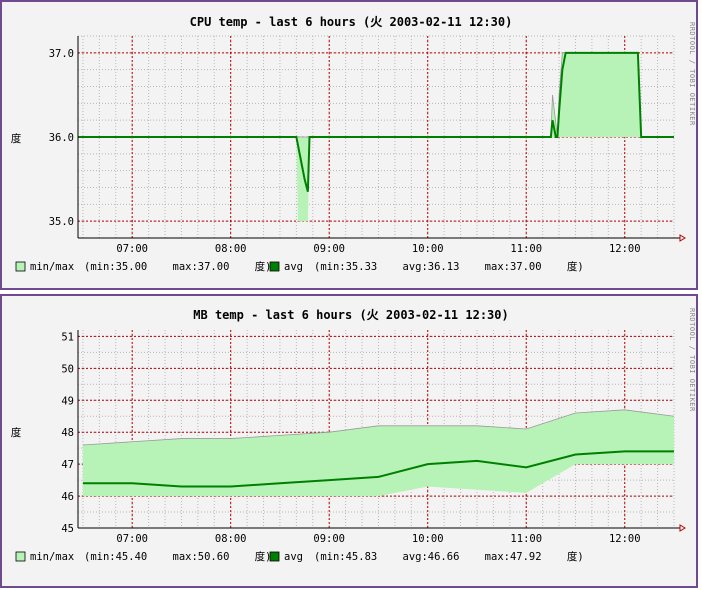 Image resolution: width=702 pixels, height=590 pixels. Describe the element at coordinates (61, 222) in the screenshot. I see `y-tick-label: 35.0` at that location.